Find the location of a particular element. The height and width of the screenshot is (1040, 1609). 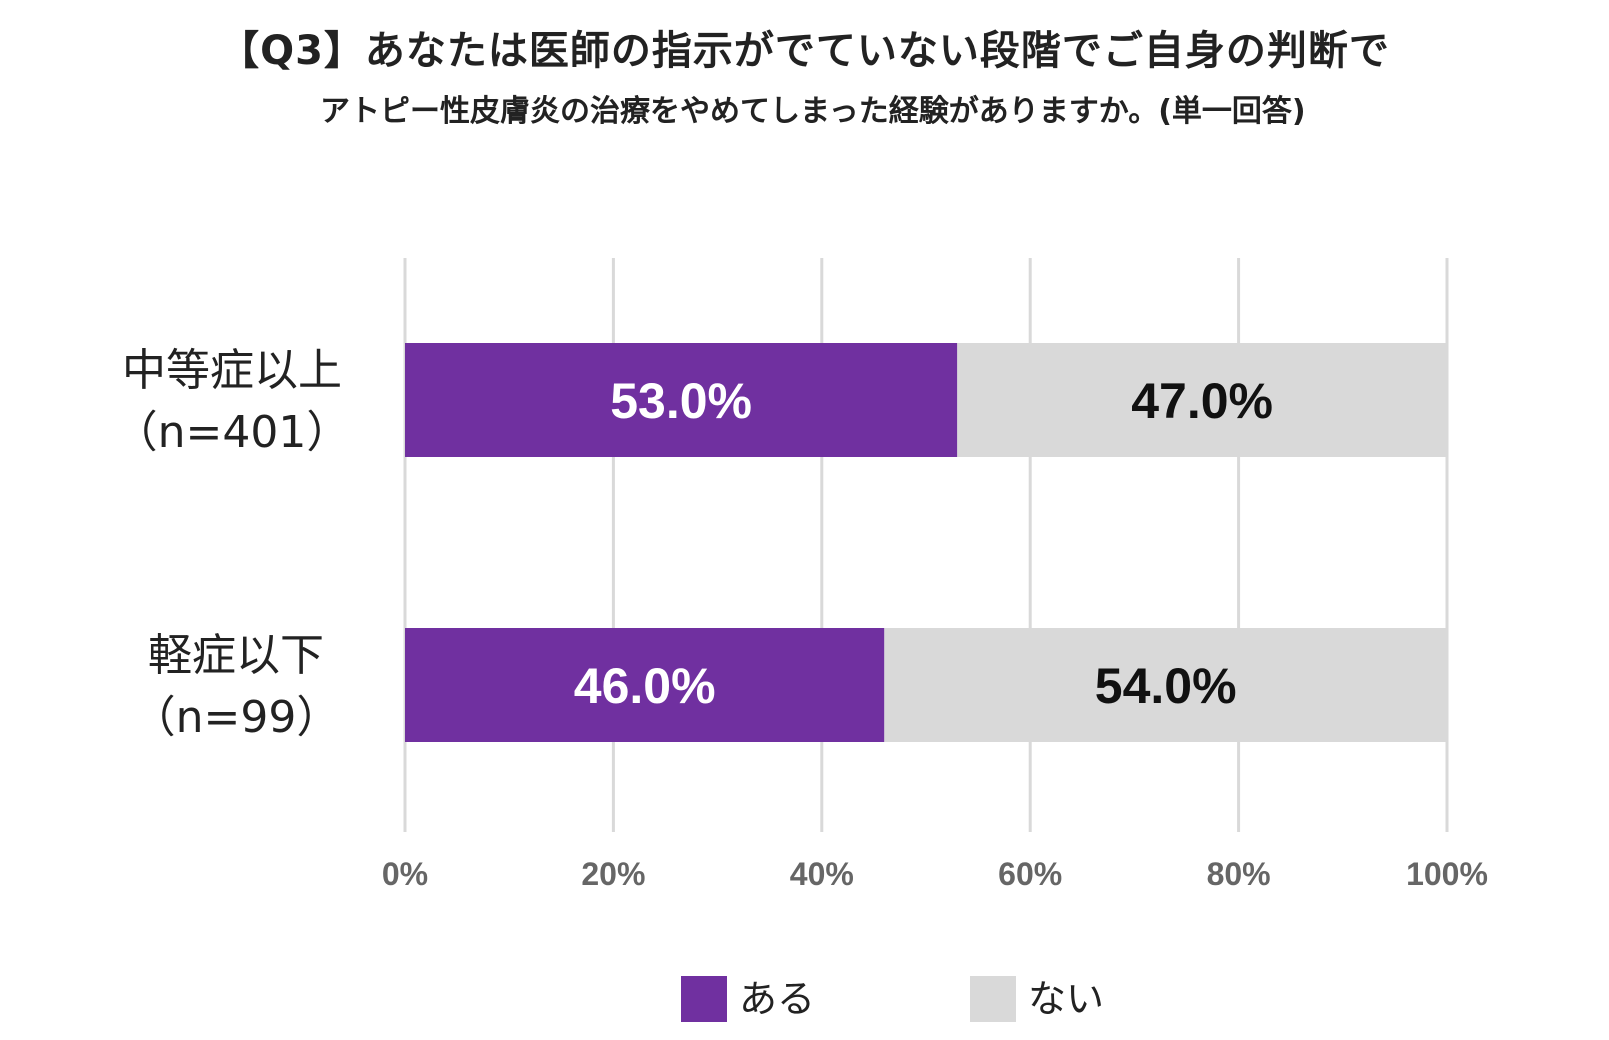

data-label: 54.0% is located at coordinates (1166, 686).